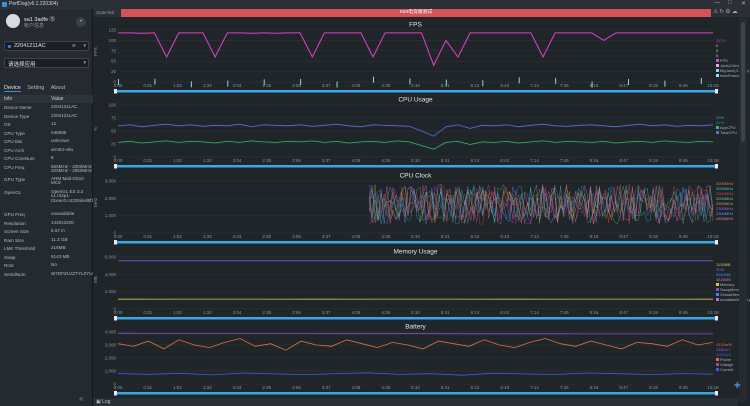 This screenshot has width=750, height=406. What do you see at coordinates (724, 359) in the screenshot?
I see `legend-item: Power` at bounding box center [724, 359].